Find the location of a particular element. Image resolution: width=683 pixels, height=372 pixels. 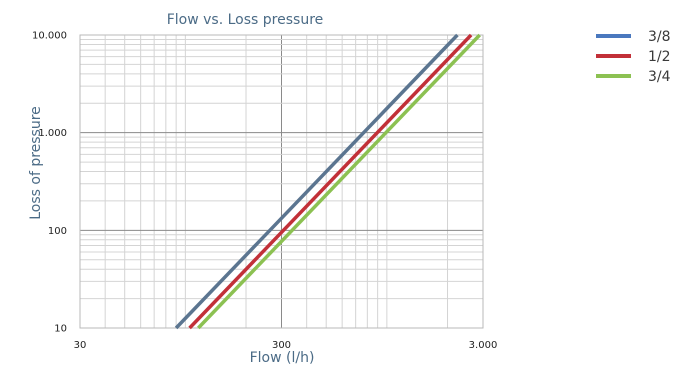

legend: 3/8 1/2 3/4 is located at coordinates (633, 57).